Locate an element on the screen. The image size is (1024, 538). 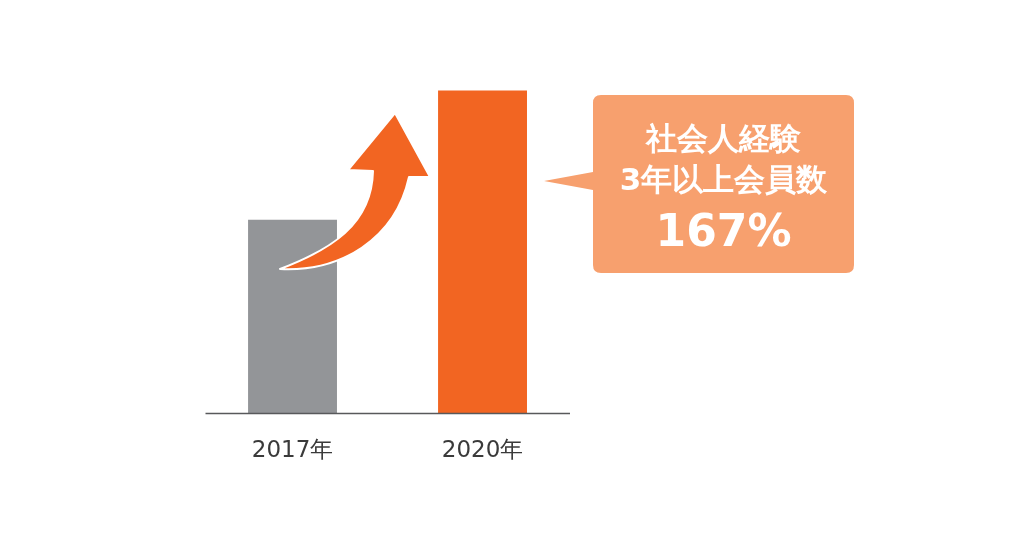
x-tick-label: 2020年 is located at coordinates (482, 448).